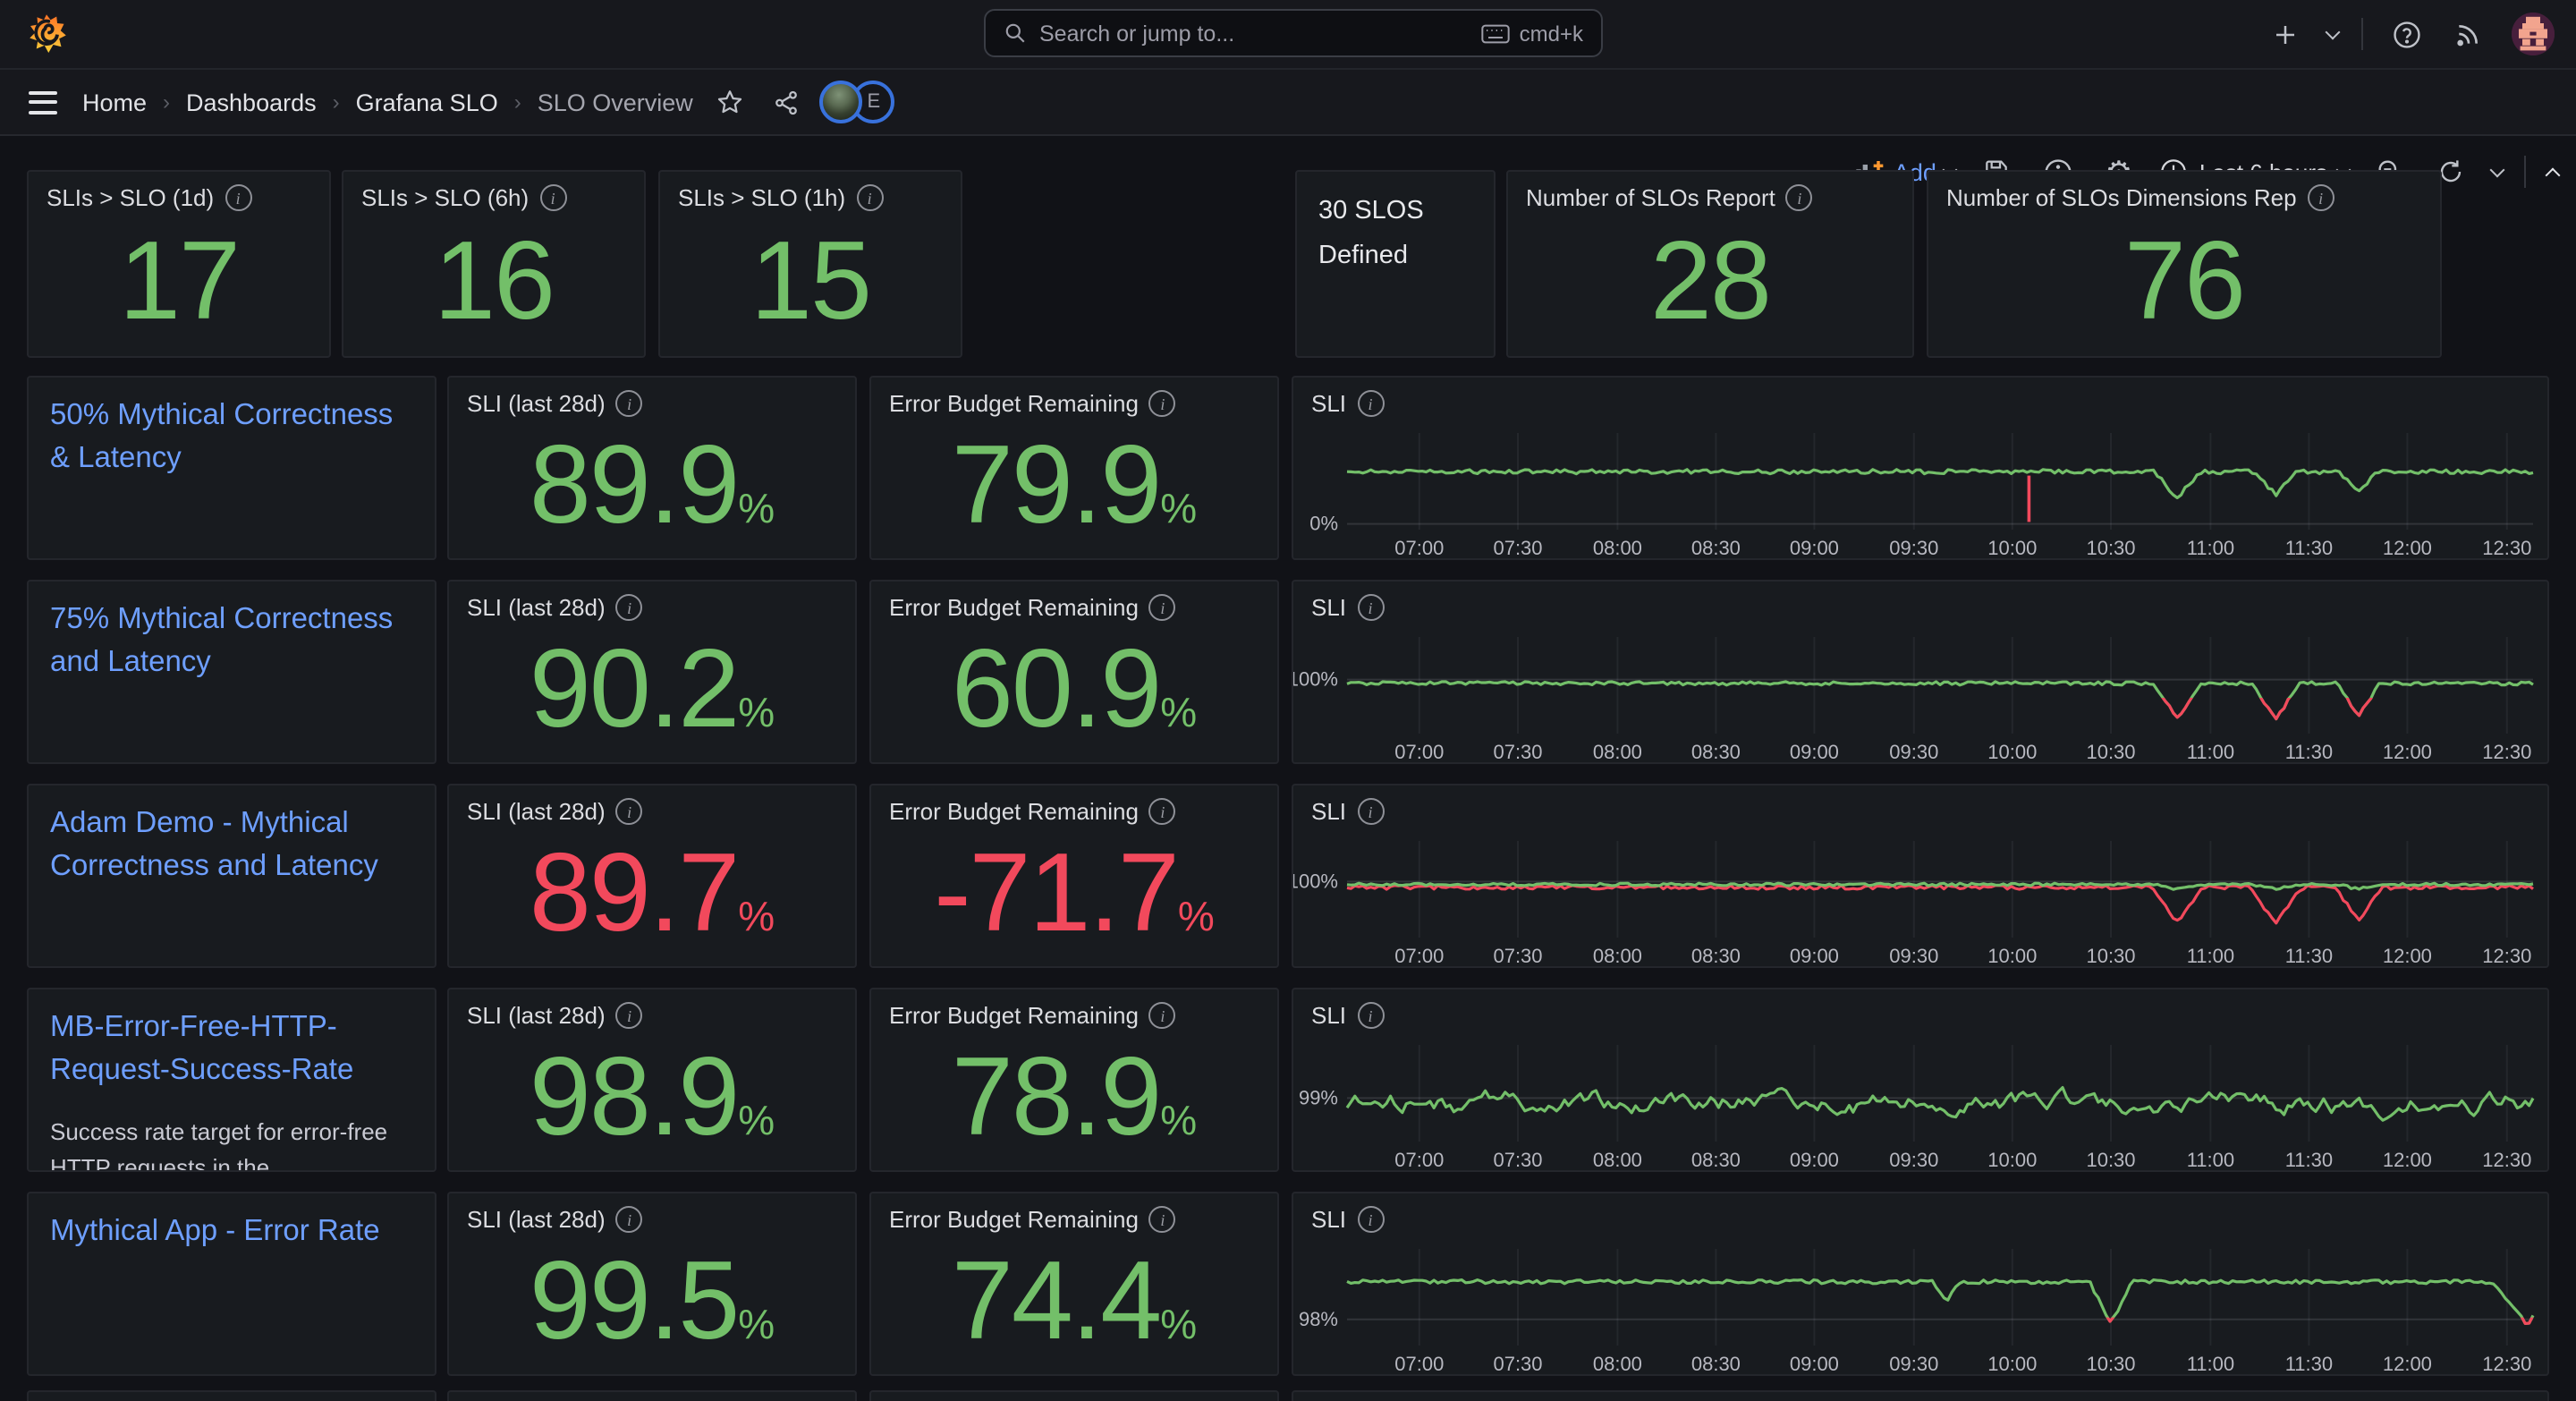 This screenshot has height=1401, width=2576. What do you see at coordinates (2553, 174) in the screenshot?
I see `kiosk-chevron-up-icon` at bounding box center [2553, 174].